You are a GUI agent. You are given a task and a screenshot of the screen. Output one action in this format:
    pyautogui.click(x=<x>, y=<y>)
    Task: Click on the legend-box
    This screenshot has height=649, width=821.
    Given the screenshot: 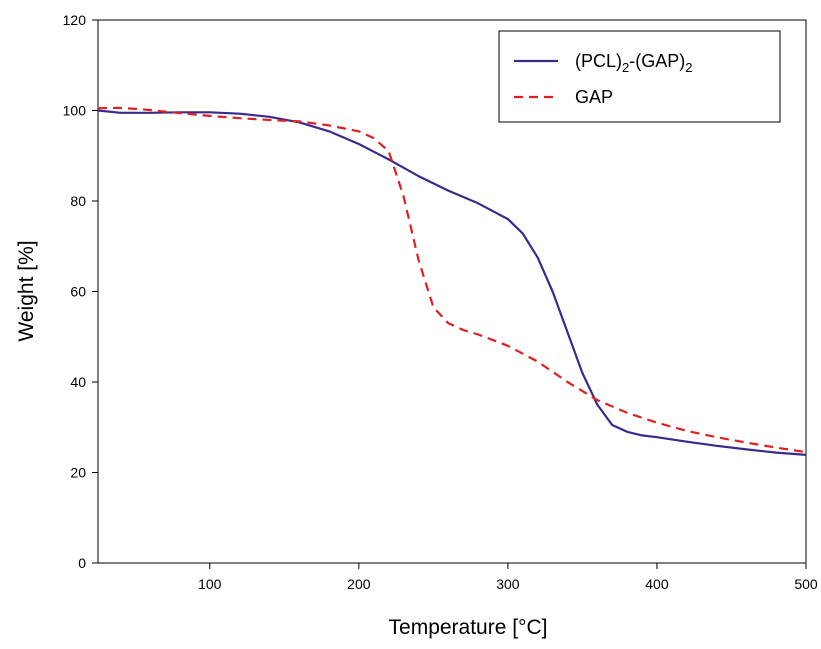 What is the action you would take?
    pyautogui.click(x=639, y=76)
    